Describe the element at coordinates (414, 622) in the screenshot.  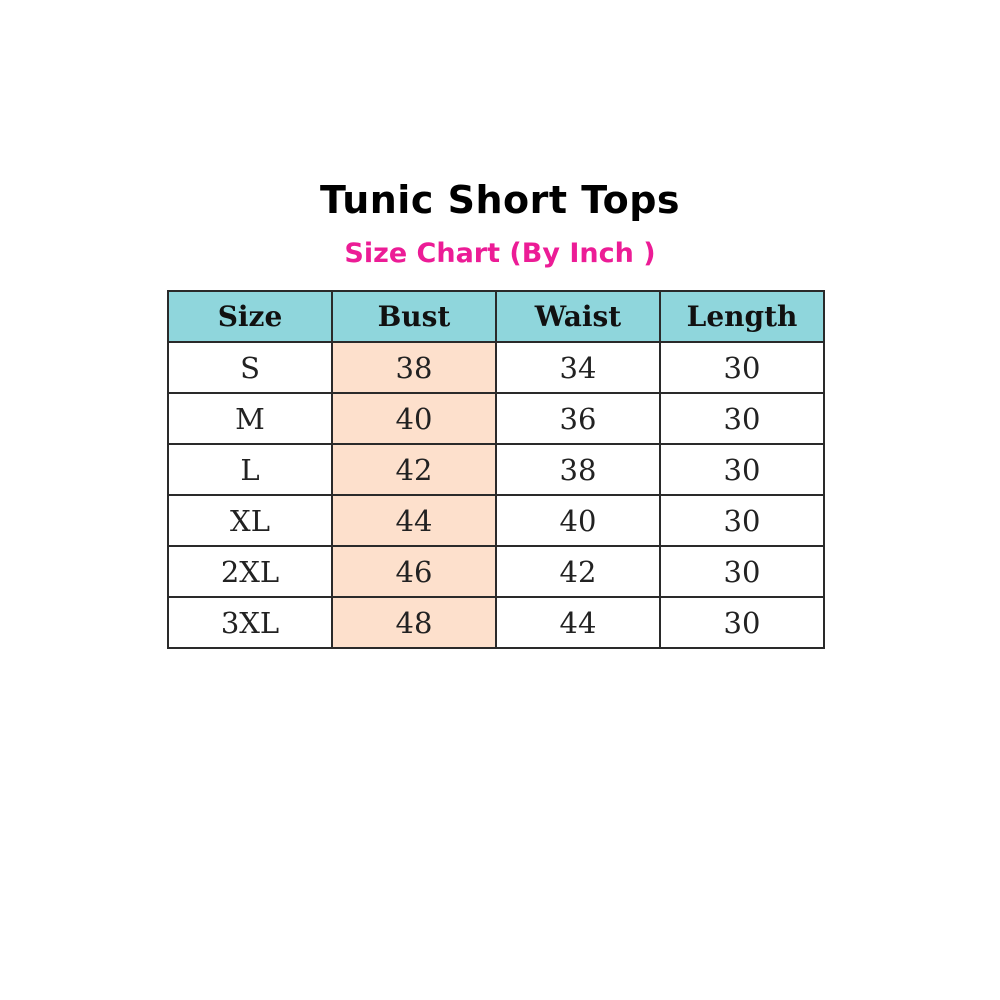
I see `cell-bust: 48` at that location.